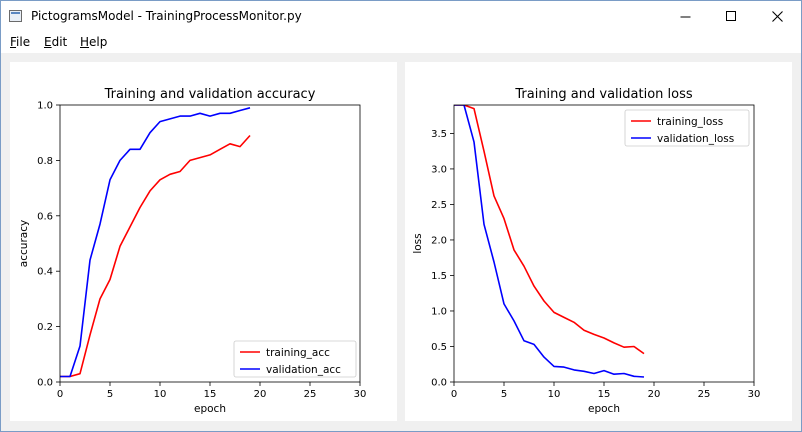 This screenshot has width=802, height=432. What do you see at coordinates (60, 394) in the screenshot?
I see `accuracy-x-tick-label: 0` at bounding box center [60, 394].